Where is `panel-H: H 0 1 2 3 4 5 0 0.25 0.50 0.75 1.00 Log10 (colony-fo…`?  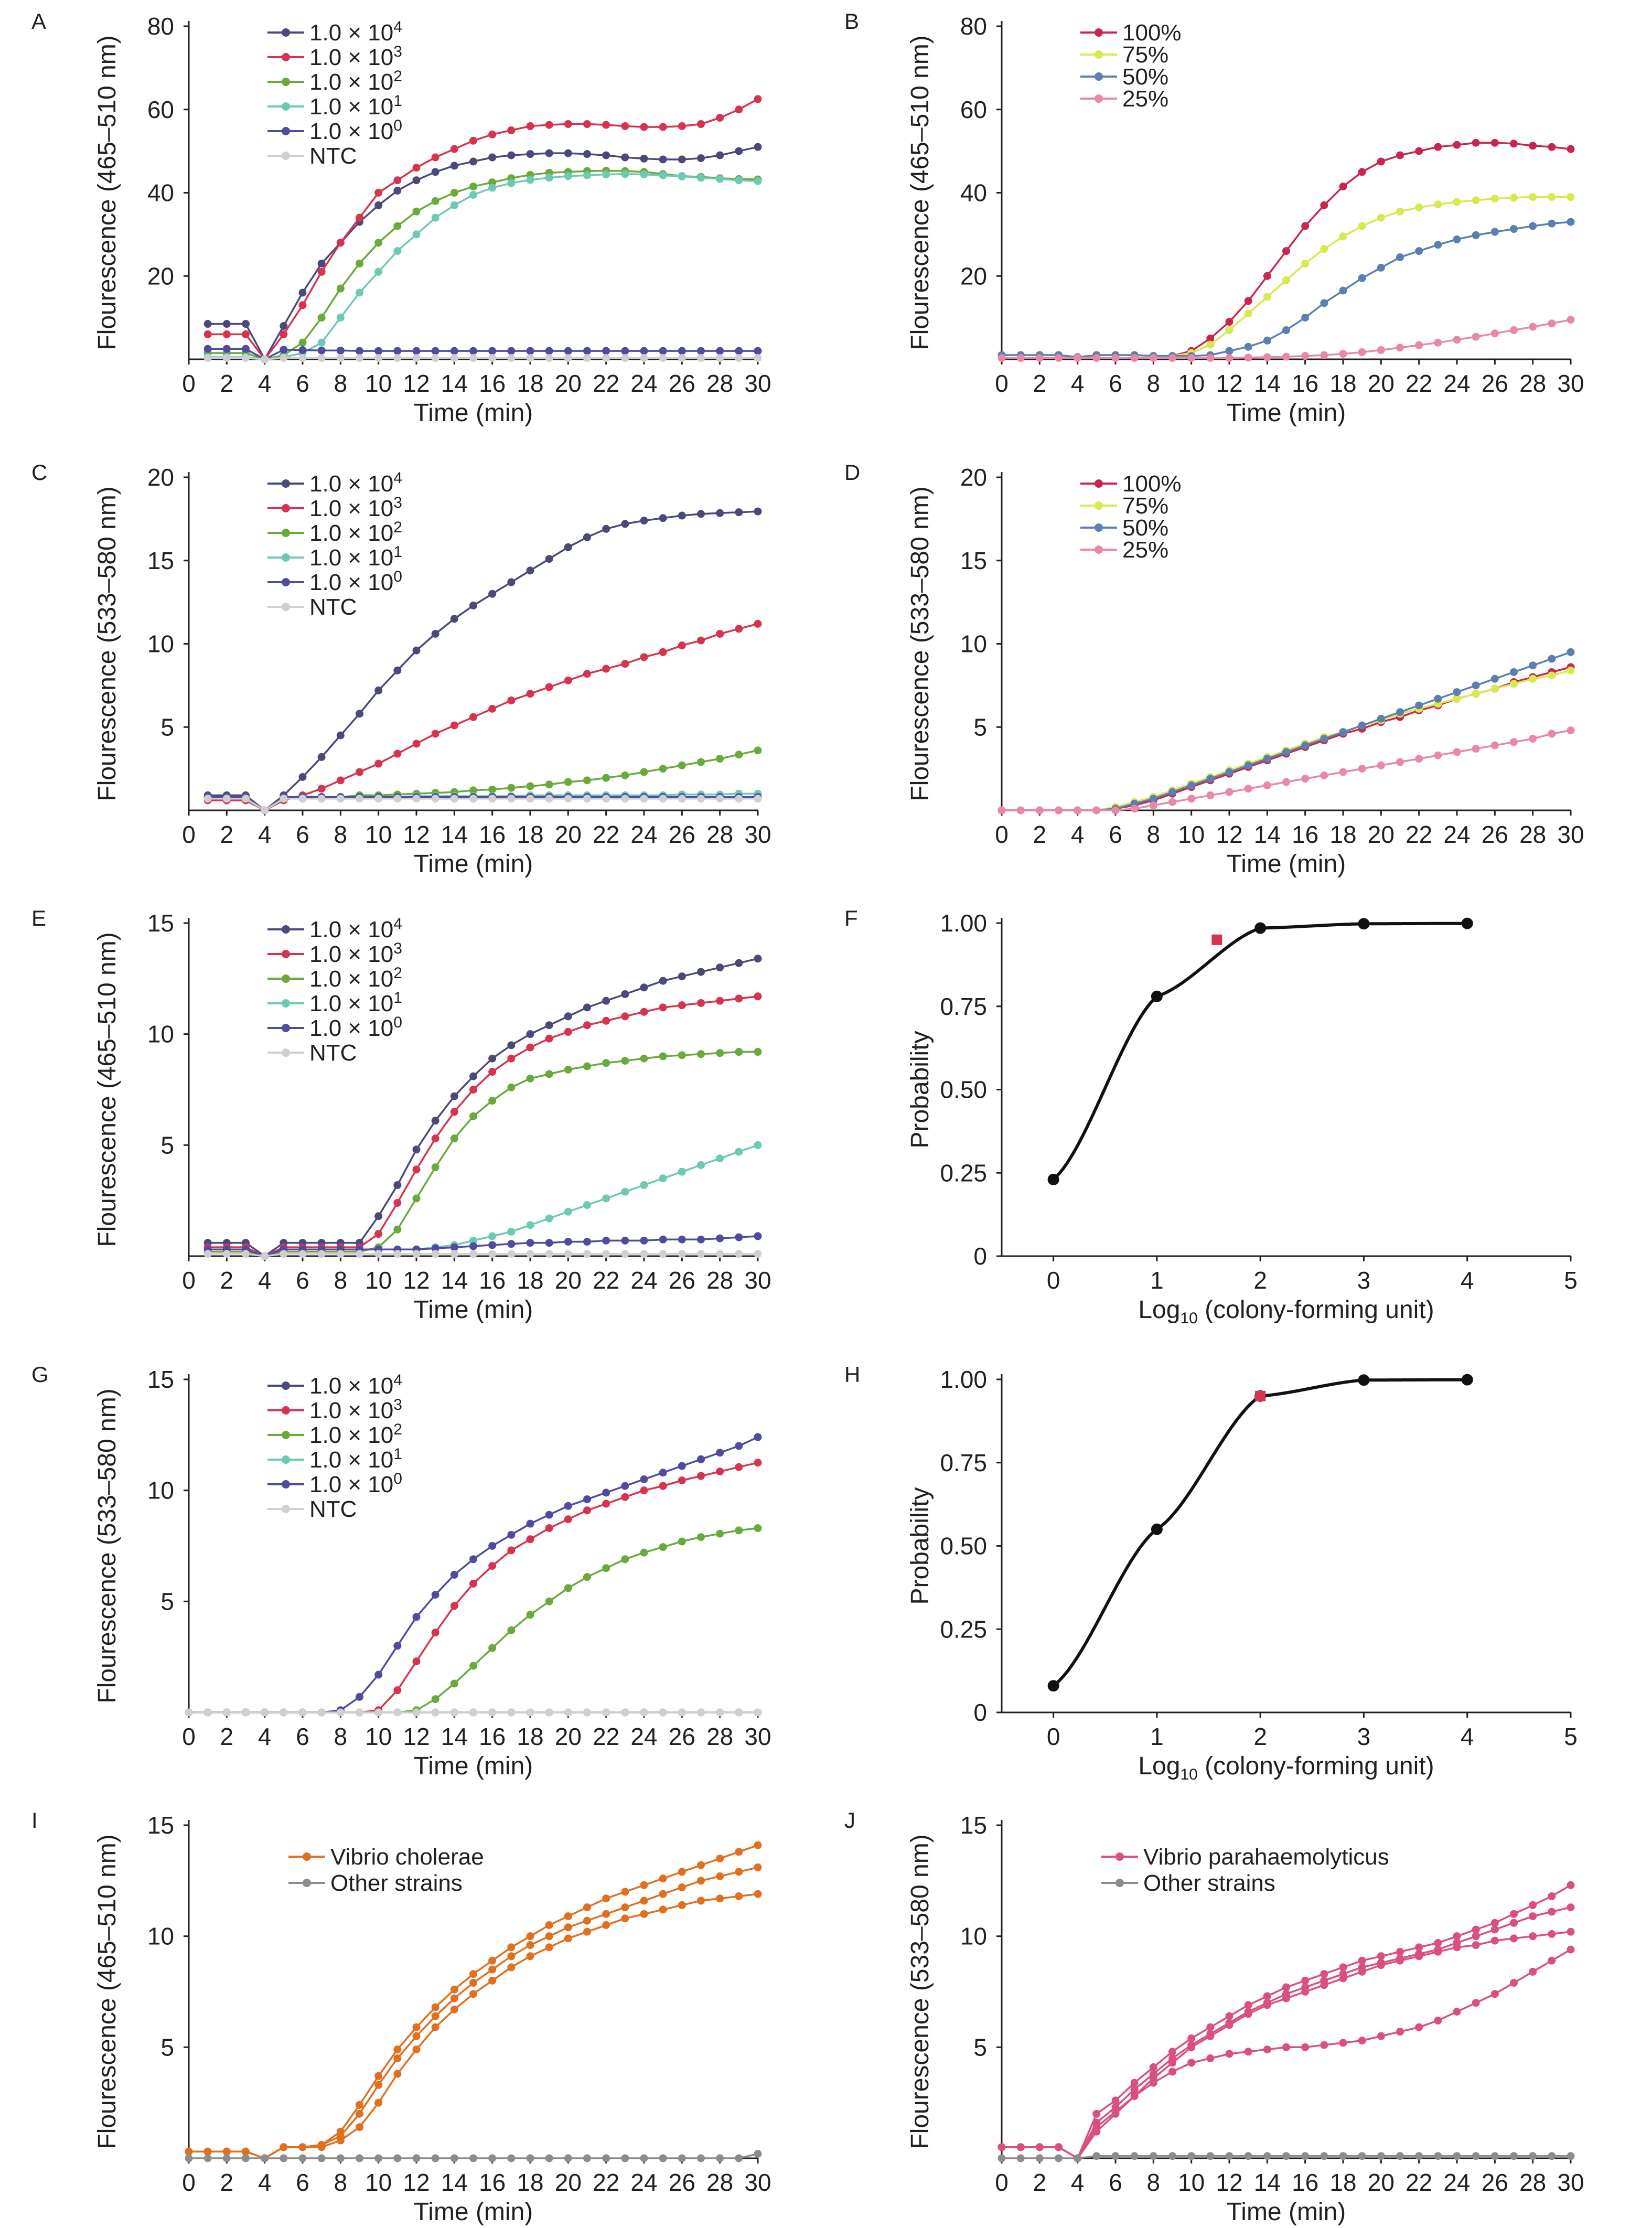
panel-H: H 0 1 2 3 4 5 0 0.25 0.50 0.75 1.00 Log10 (colony-fo… is located at coordinates (1211, 1572).